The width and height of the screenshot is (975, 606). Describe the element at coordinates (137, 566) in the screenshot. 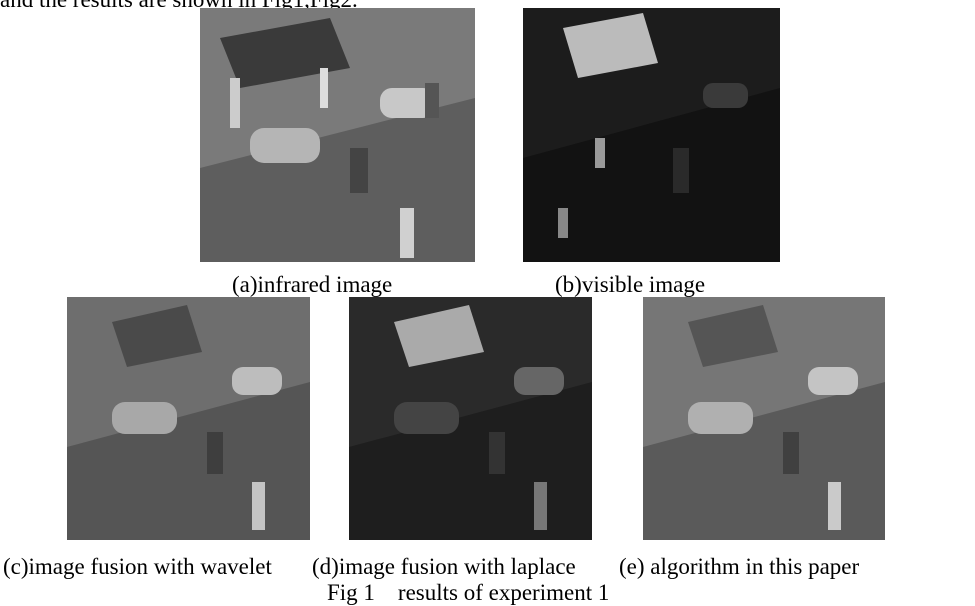

I see `panel-caption: (c)image fusion with wavelet` at that location.